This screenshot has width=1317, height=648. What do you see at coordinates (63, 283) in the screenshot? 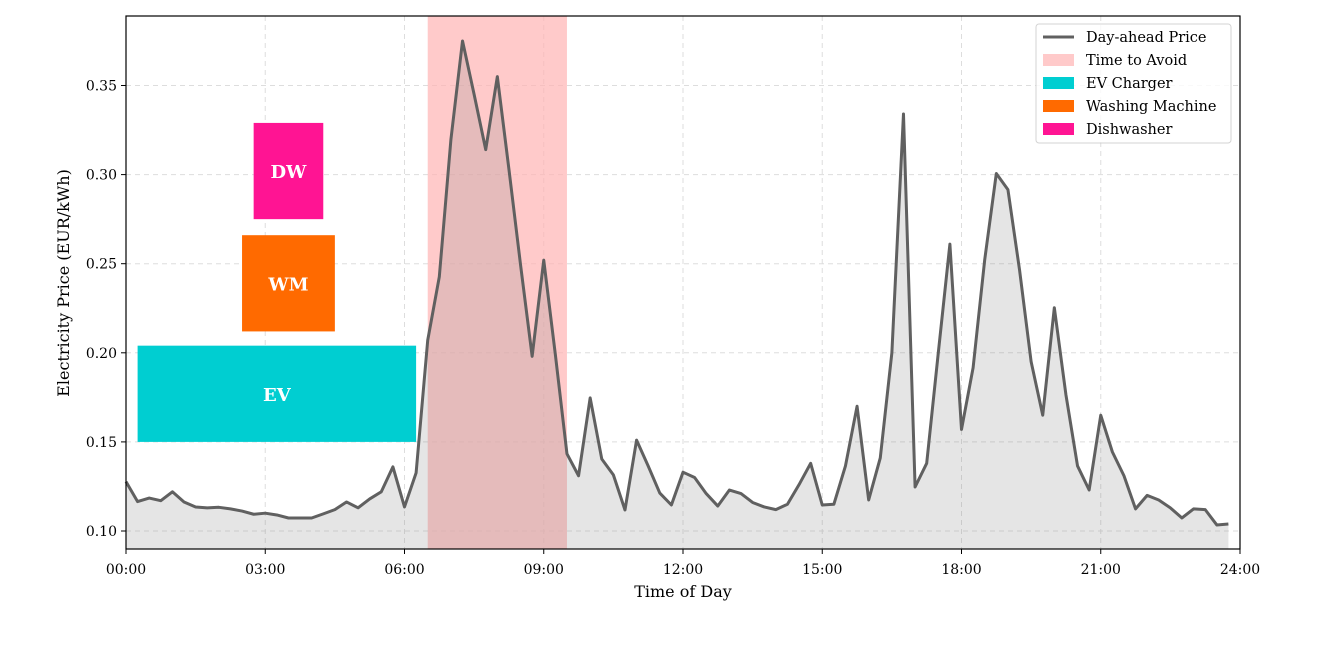
I see `y-axis-label: Electricity Price (EUR/kWh)` at bounding box center [63, 283].